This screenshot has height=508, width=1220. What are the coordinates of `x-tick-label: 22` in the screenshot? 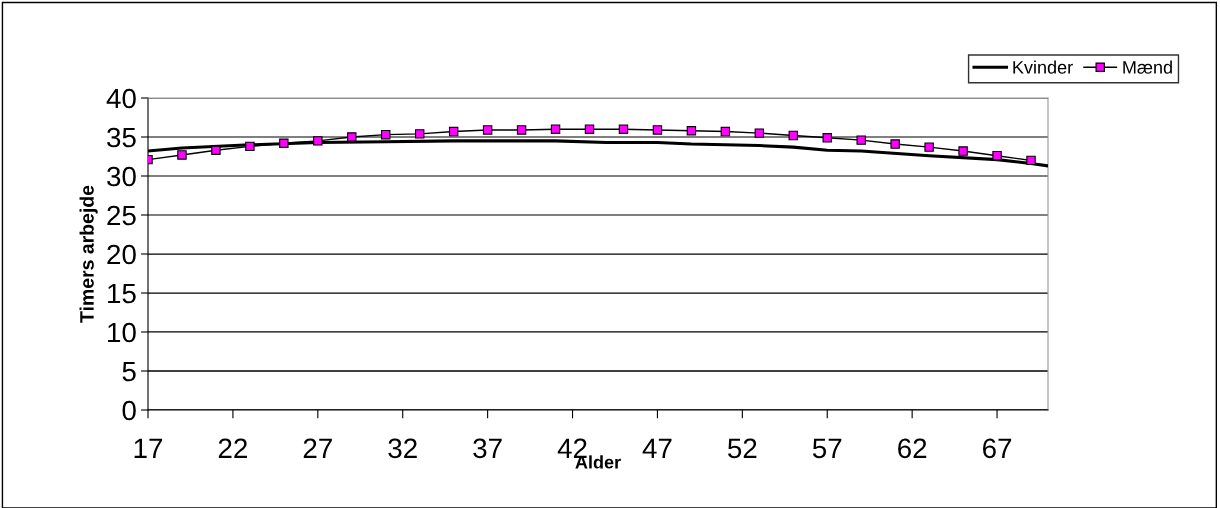 It's located at (232, 448).